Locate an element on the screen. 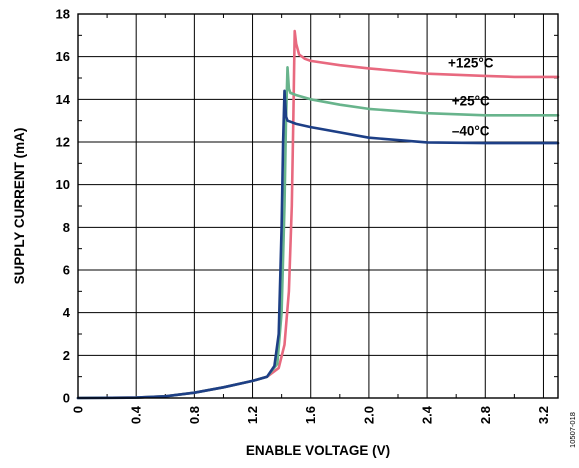 The image size is (579, 468). y-tick-label: 8 is located at coordinates (66, 227).